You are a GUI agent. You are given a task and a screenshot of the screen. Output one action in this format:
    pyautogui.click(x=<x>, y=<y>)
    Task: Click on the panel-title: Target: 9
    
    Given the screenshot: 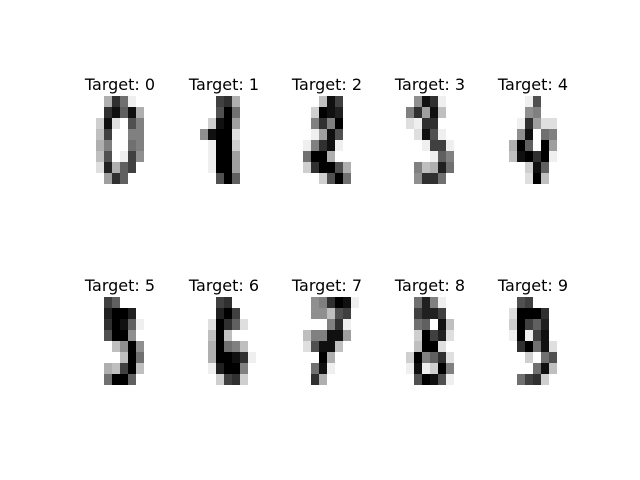 What is the action you would take?
    pyautogui.click(x=533, y=285)
    